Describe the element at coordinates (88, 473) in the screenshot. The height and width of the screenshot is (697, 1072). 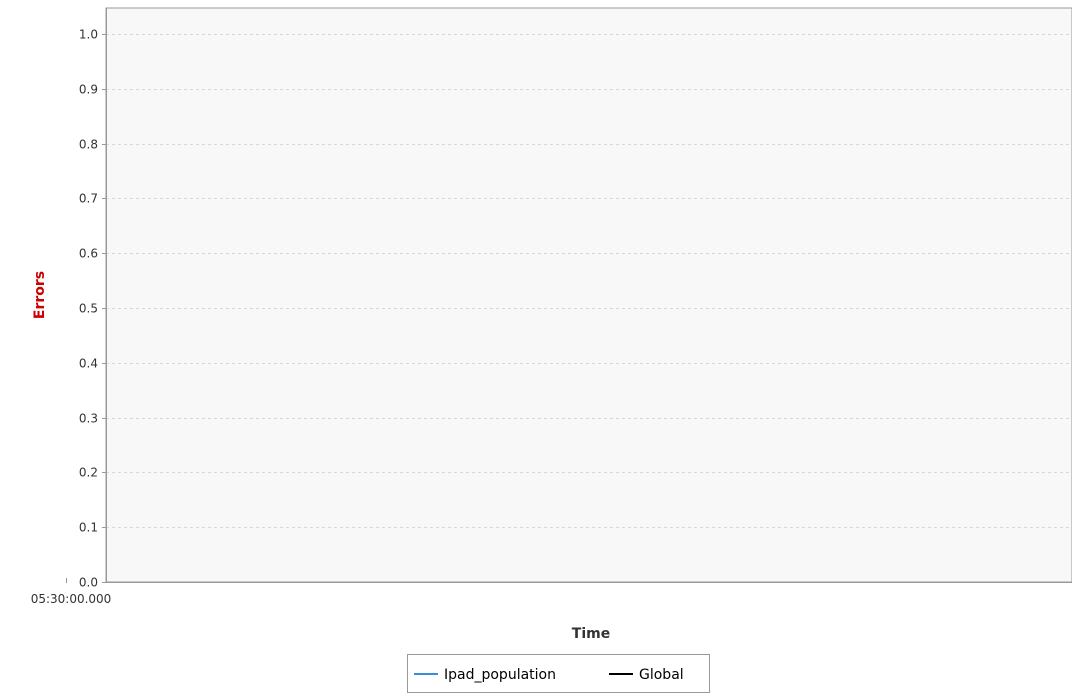
I see `y-tick-label: 0.2` at that location.